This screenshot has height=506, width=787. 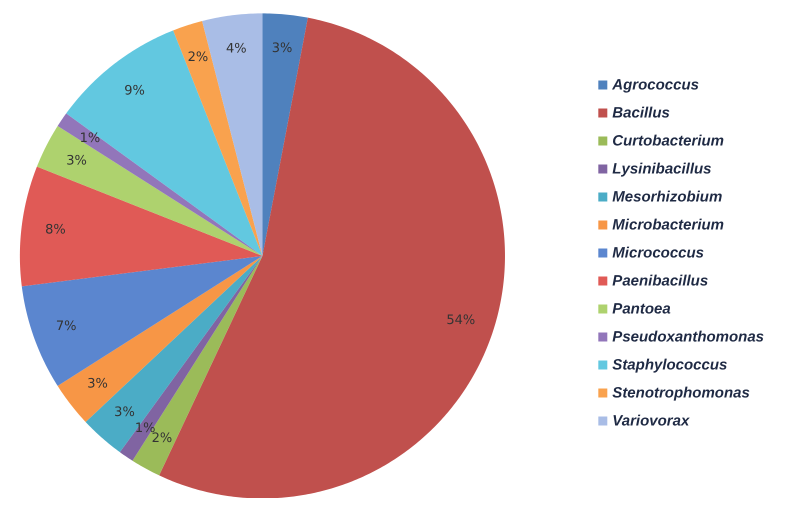 I want to click on legend-label: Curtobacterium, so click(x=668, y=141).